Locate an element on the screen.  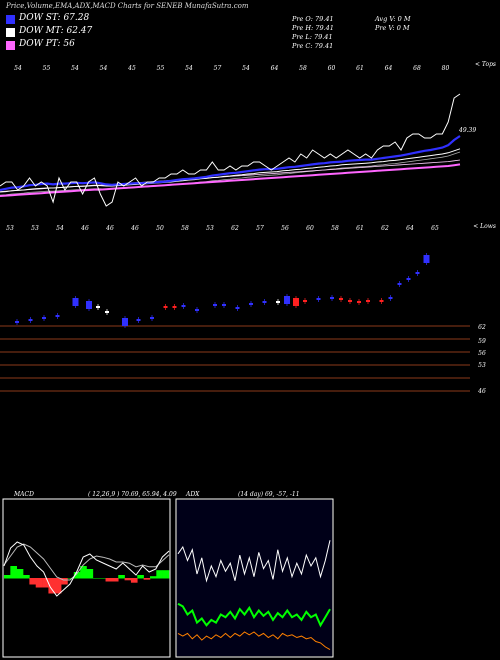
lows-corner-label: < Lows is located at coordinates (484, 226).